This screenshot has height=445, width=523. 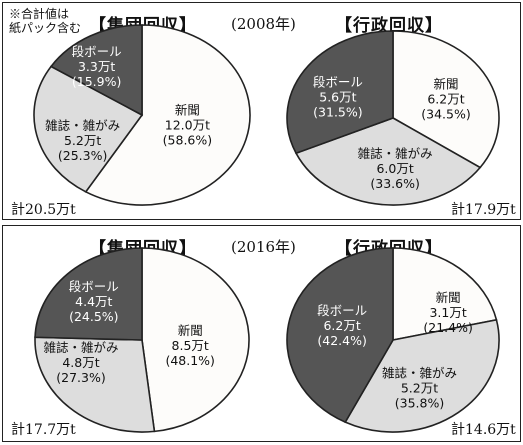 What do you see at coordinates (93, 301) in the screenshot?
I see `slice-amount: 4.4万t` at bounding box center [93, 301].